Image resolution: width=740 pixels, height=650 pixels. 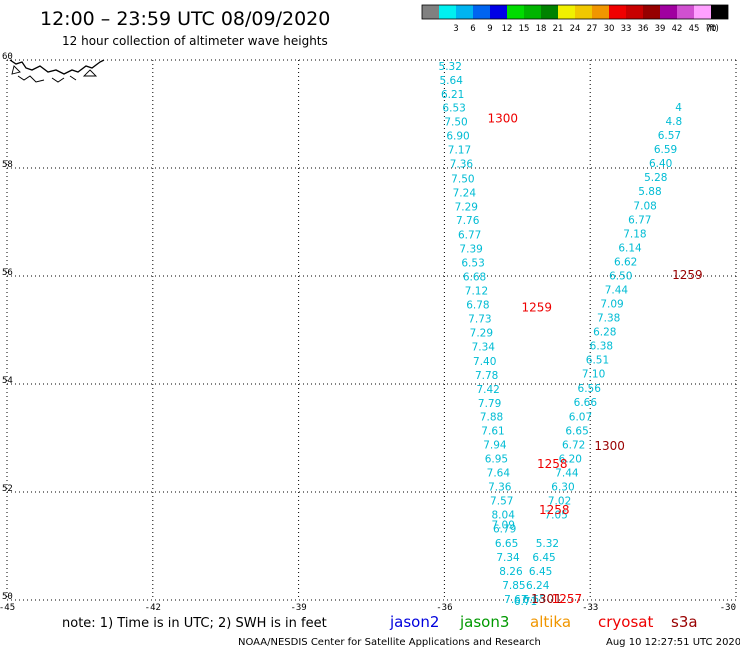 I want to click on swh-value: 8.04, so click(x=504, y=516).